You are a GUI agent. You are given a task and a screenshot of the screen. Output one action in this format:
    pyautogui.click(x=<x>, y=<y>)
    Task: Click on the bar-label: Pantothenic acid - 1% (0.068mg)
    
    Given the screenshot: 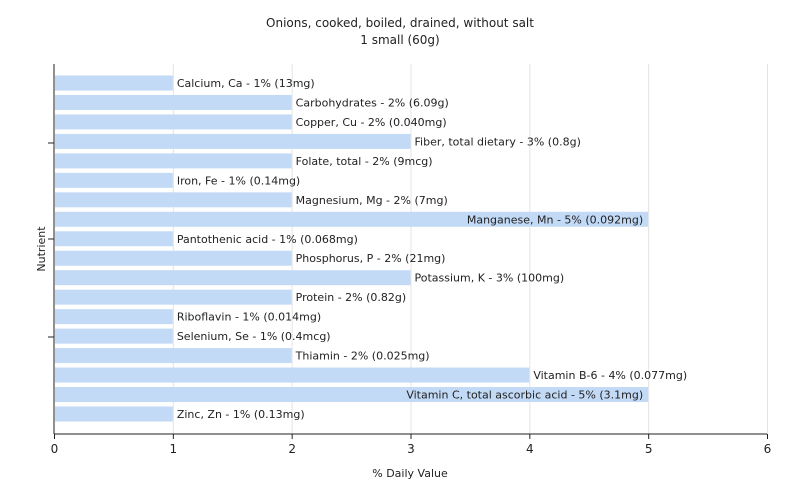 What is the action you would take?
    pyautogui.click(x=267, y=239)
    